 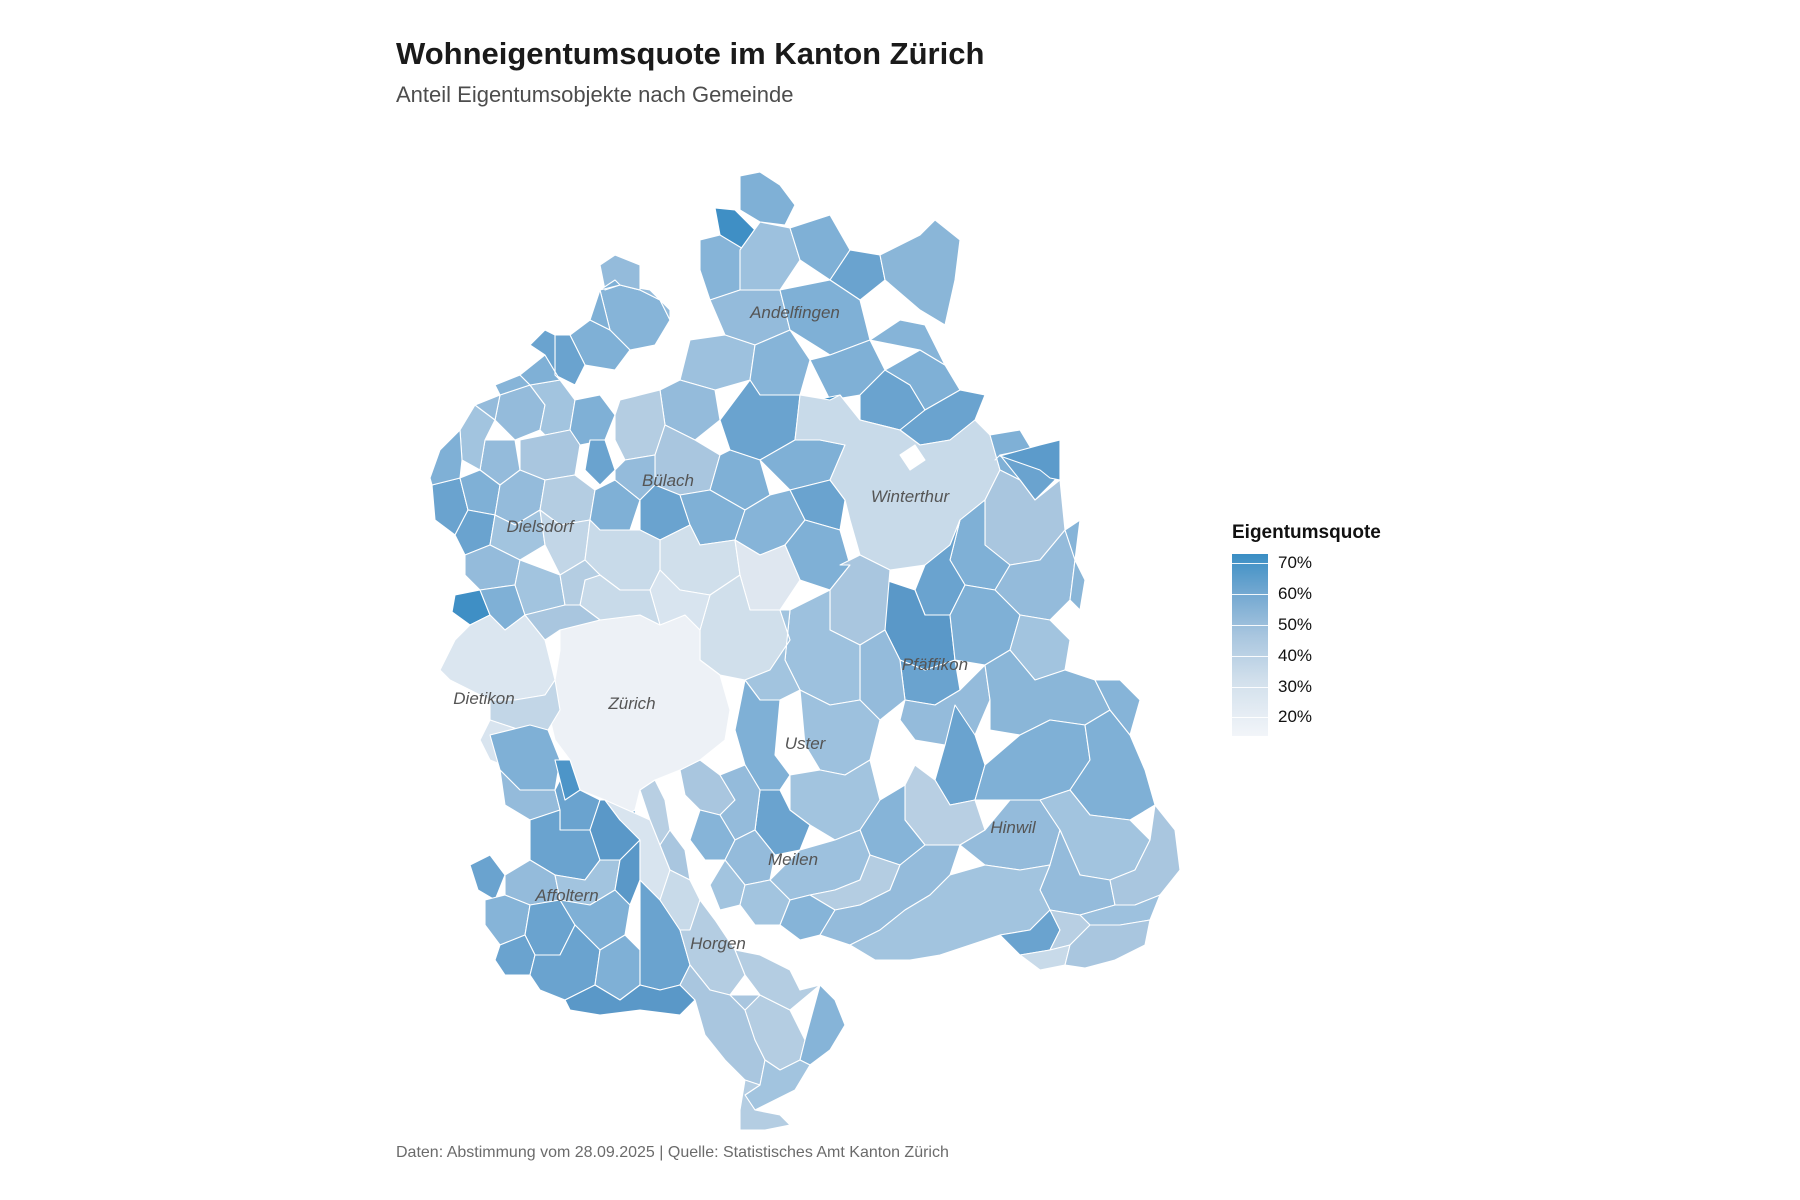 What do you see at coordinates (806, 743) in the screenshot?
I see `district-label: Uster` at bounding box center [806, 743].